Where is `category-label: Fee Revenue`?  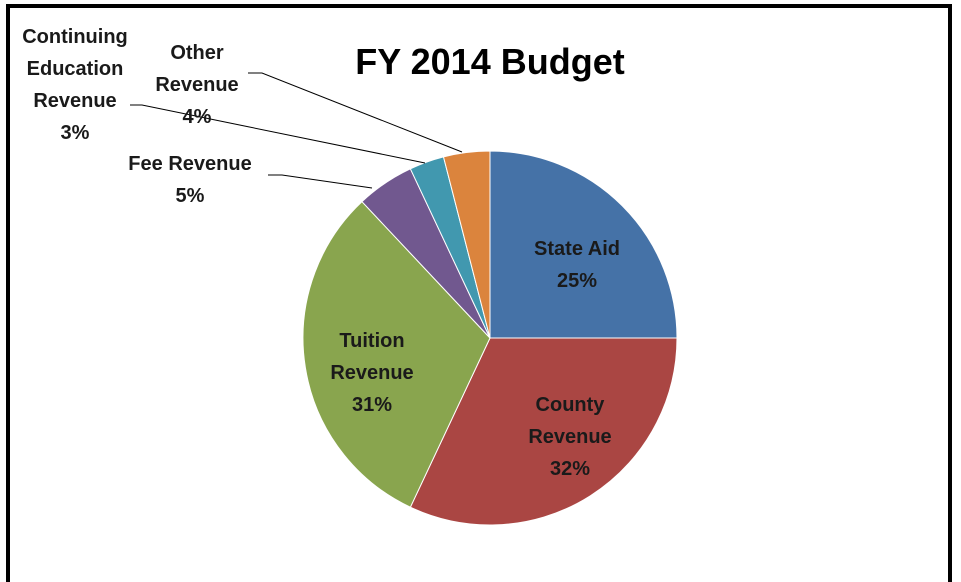 category-label: Fee Revenue is located at coordinates (190, 164).